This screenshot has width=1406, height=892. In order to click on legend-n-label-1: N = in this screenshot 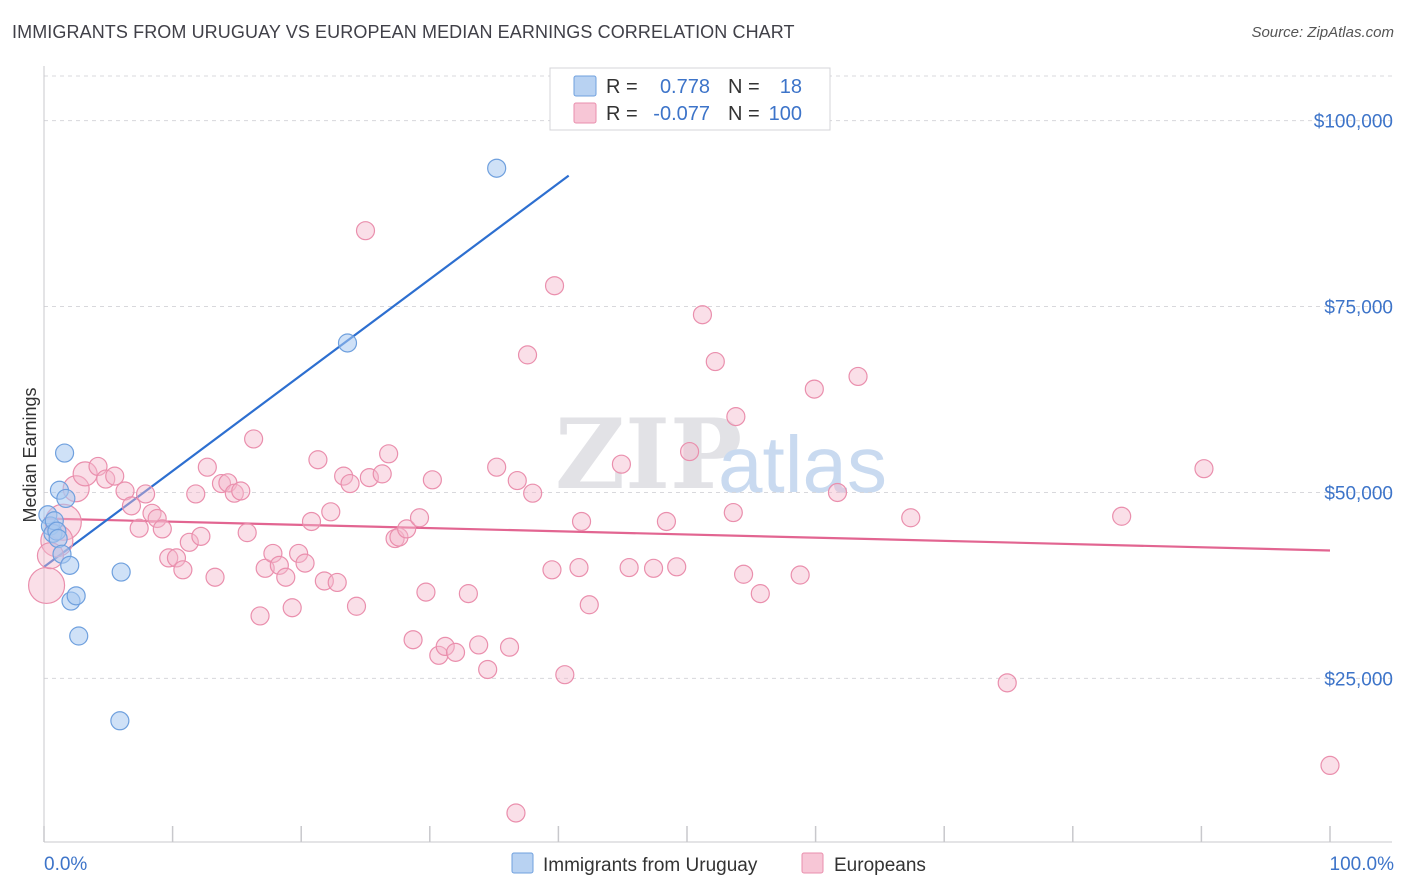, I will do `click(744, 87)`.